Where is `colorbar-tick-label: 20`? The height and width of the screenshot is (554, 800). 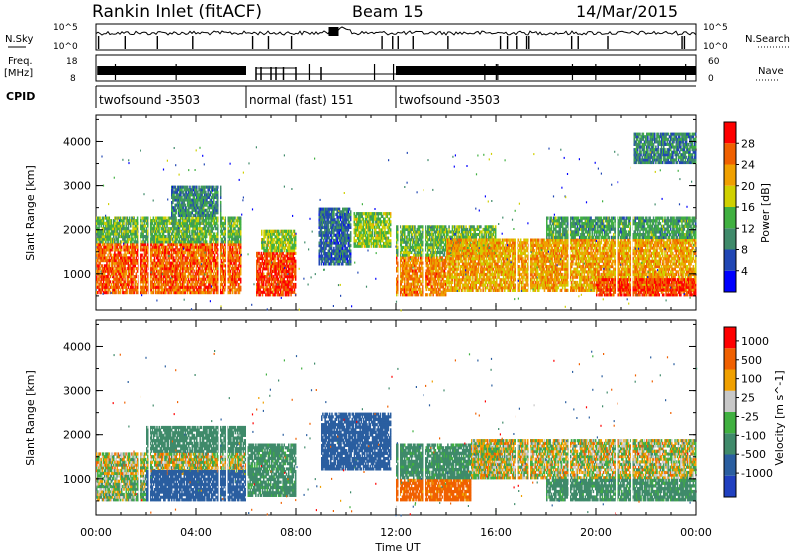 colorbar-tick-label: 20 is located at coordinates (748, 186).